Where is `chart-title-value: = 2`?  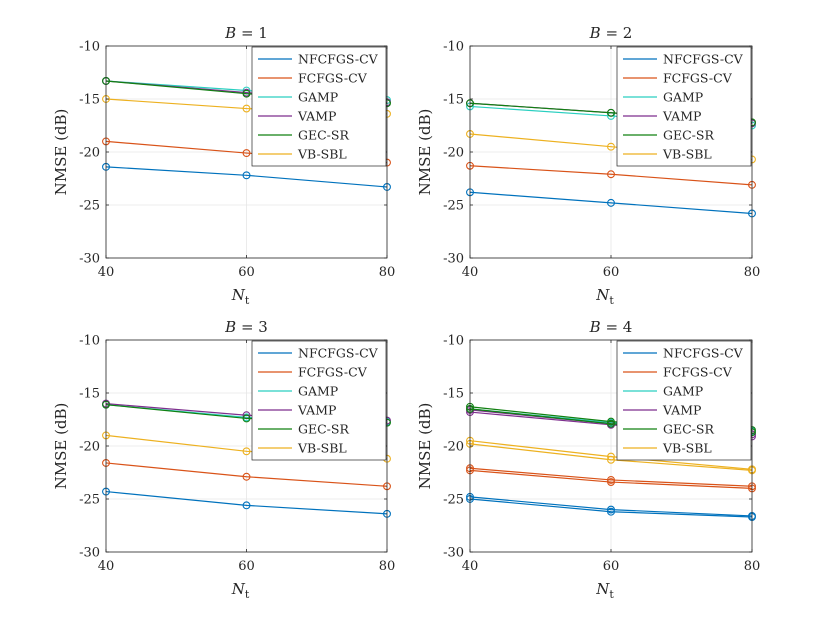 chart-title-value: = 2 is located at coordinates (617, 33).